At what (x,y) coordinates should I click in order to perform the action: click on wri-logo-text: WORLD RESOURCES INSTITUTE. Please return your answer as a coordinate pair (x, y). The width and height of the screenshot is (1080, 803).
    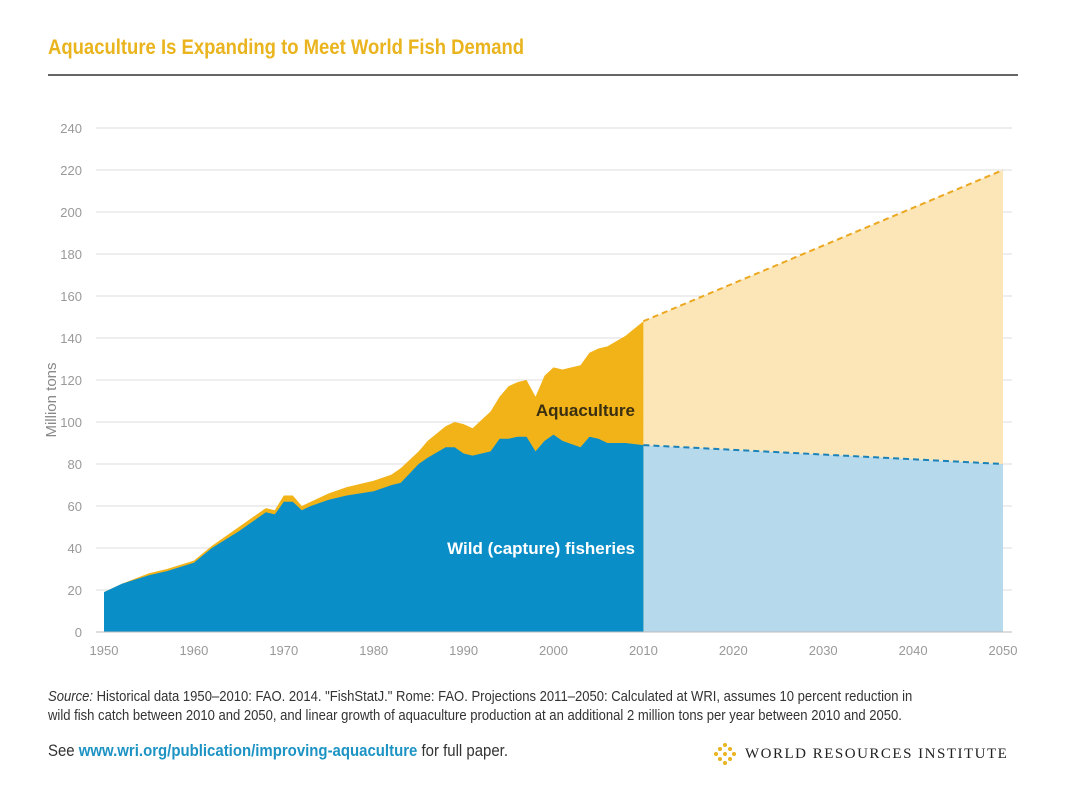
    Looking at the image, I should click on (877, 753).